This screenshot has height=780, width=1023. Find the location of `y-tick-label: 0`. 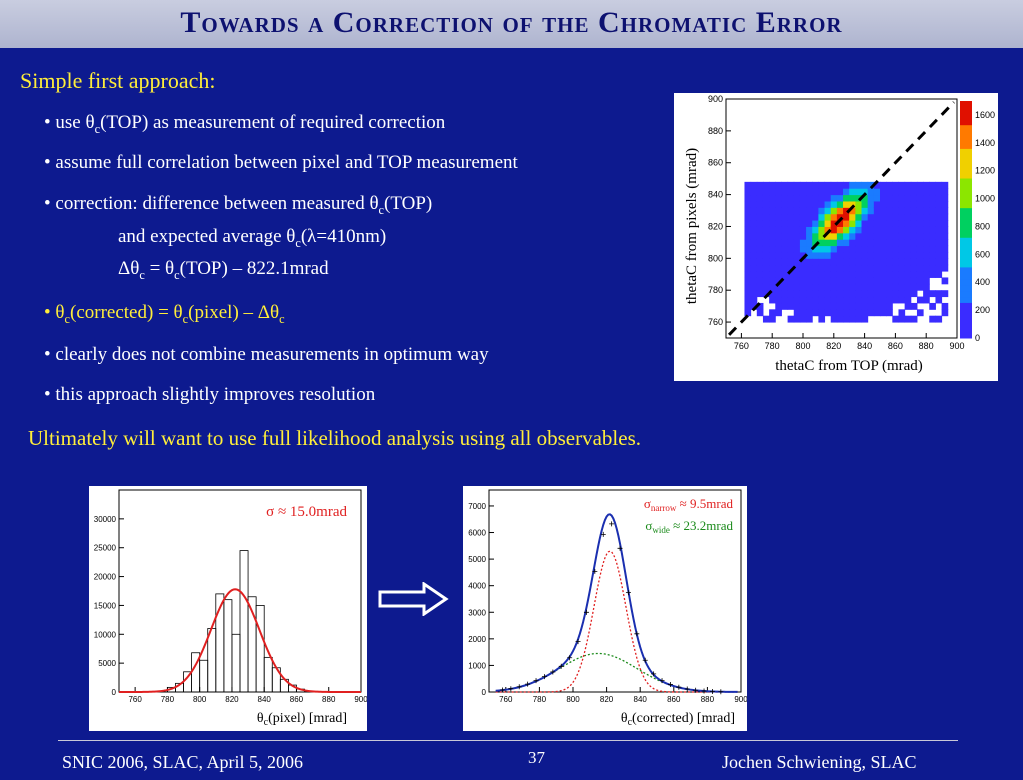

y-tick-label: 0 is located at coordinates (484, 692).